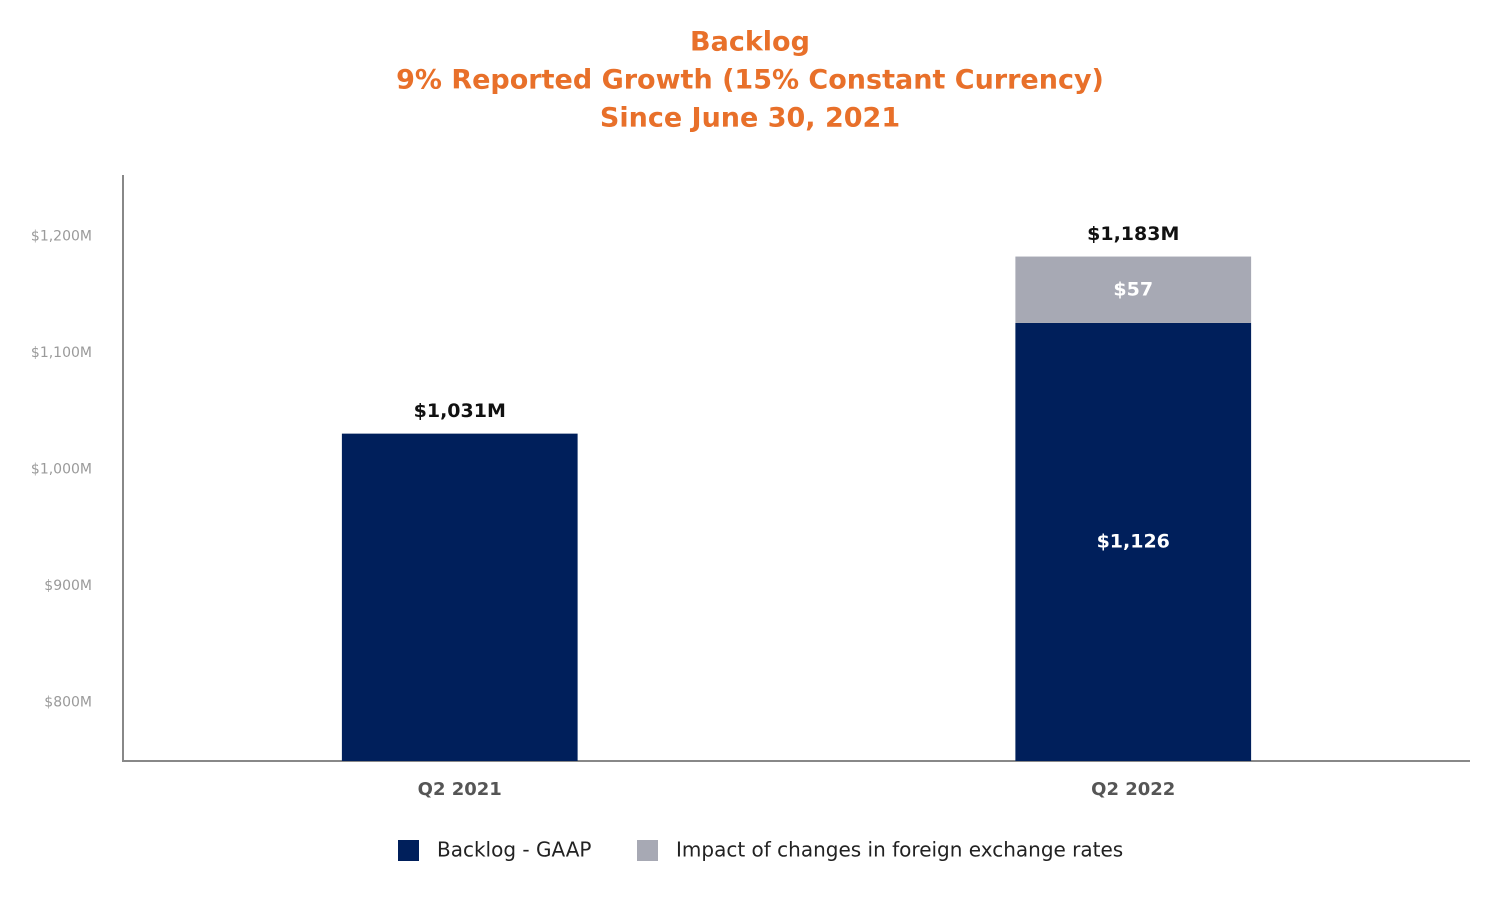 Image resolution: width=1500 pixels, height=900 pixels. I want to click on data-label: $57, so click(1133, 289).